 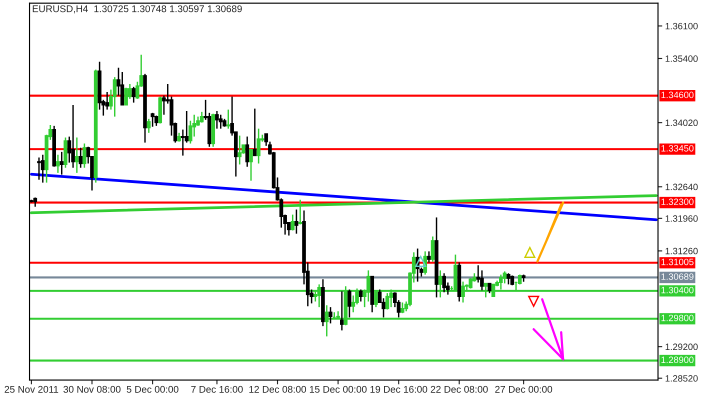 I want to click on x-tick-label: 22 Dec 08:00, so click(x=459, y=389).